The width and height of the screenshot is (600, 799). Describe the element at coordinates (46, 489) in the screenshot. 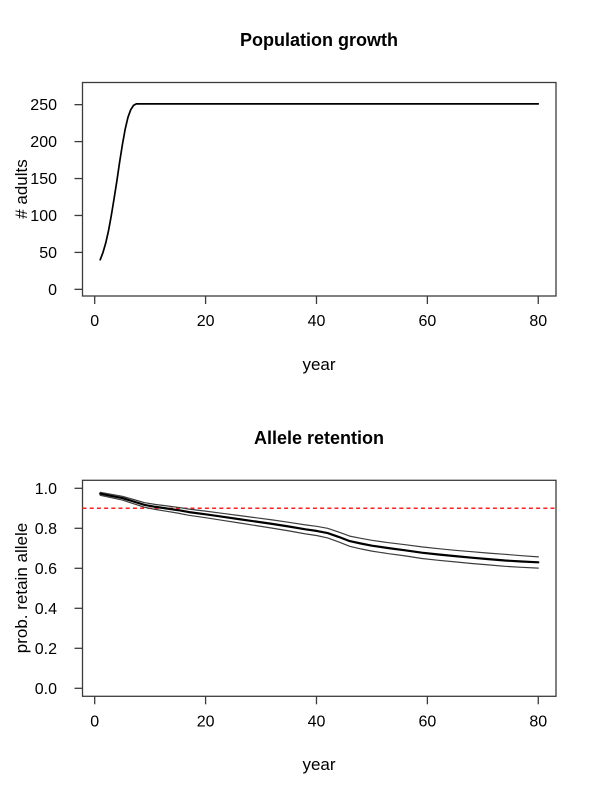

I see `y-tick-label: 1.0` at that location.